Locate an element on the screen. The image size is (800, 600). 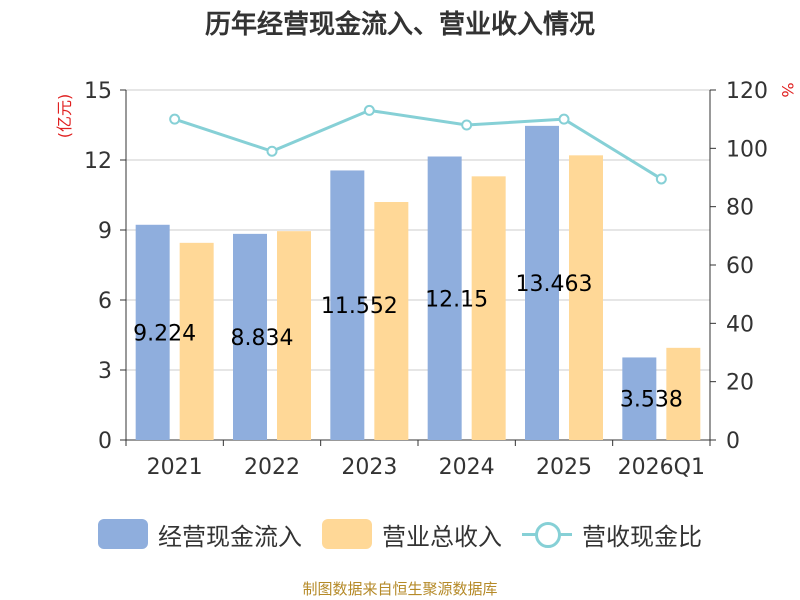
legend-label-cash-inflow: 经营现金流入 is located at coordinates (230, 536).